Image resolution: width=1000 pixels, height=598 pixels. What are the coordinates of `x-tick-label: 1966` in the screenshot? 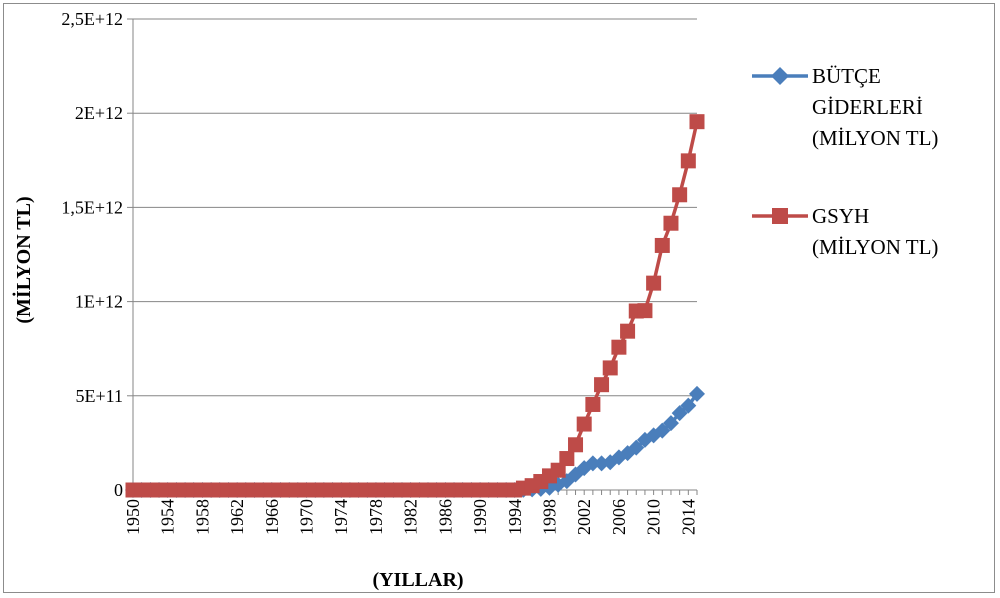 It's located at (272, 517).